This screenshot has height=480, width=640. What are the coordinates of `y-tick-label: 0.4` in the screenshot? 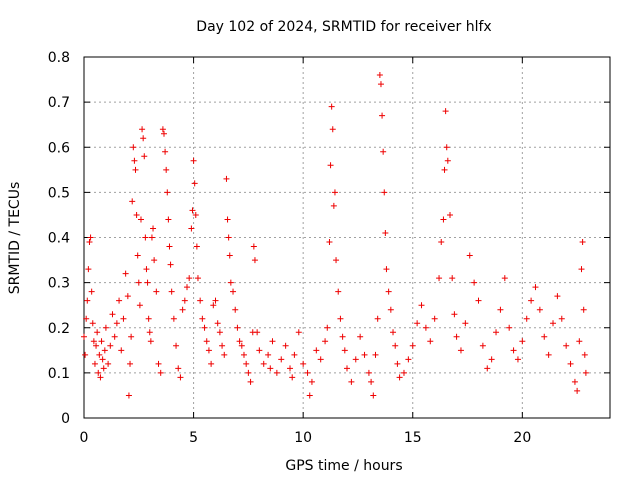 It's located at (59, 239).